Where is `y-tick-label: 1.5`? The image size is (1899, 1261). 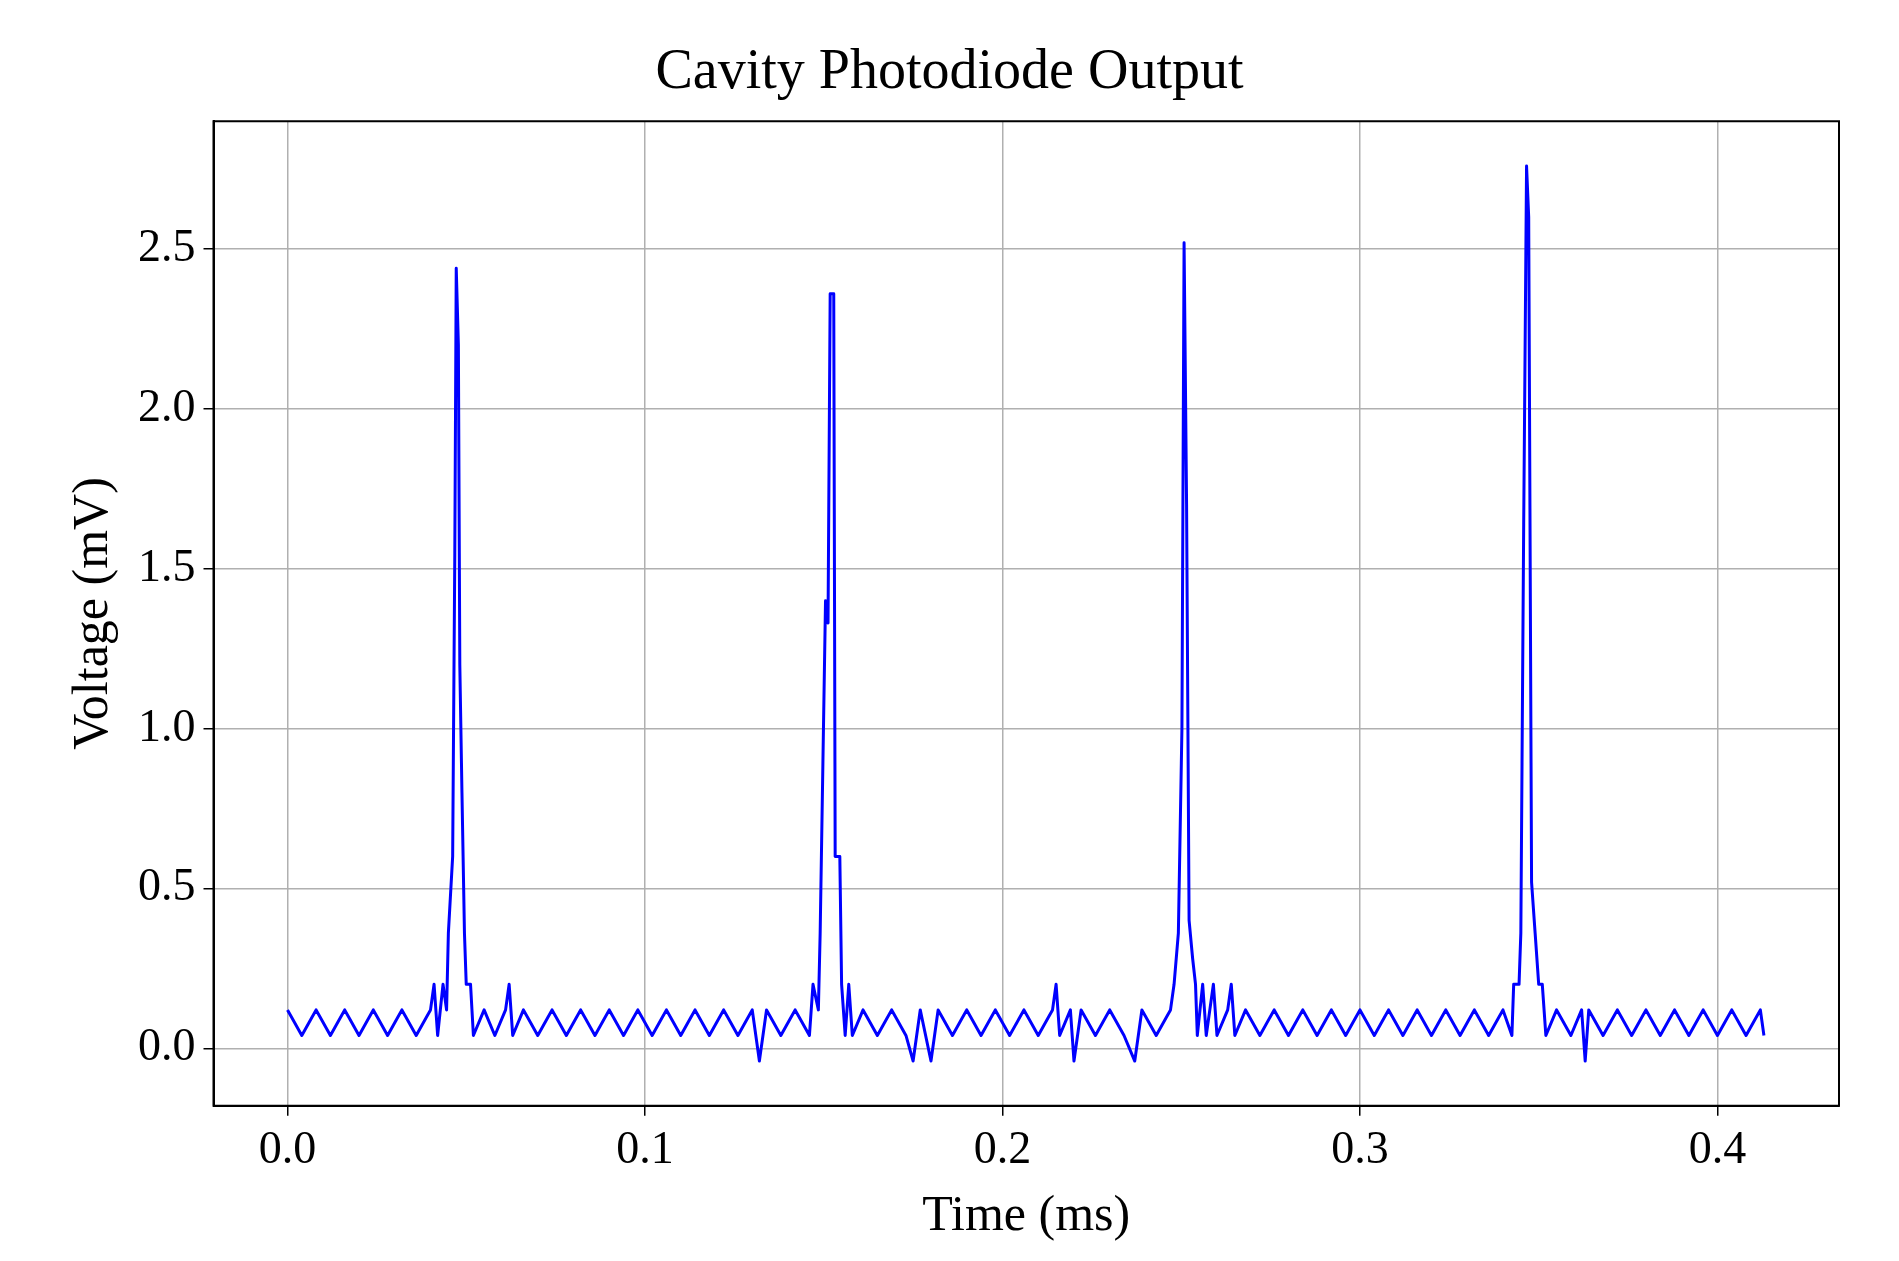
y-tick-label: 1.5 is located at coordinates (167, 565).